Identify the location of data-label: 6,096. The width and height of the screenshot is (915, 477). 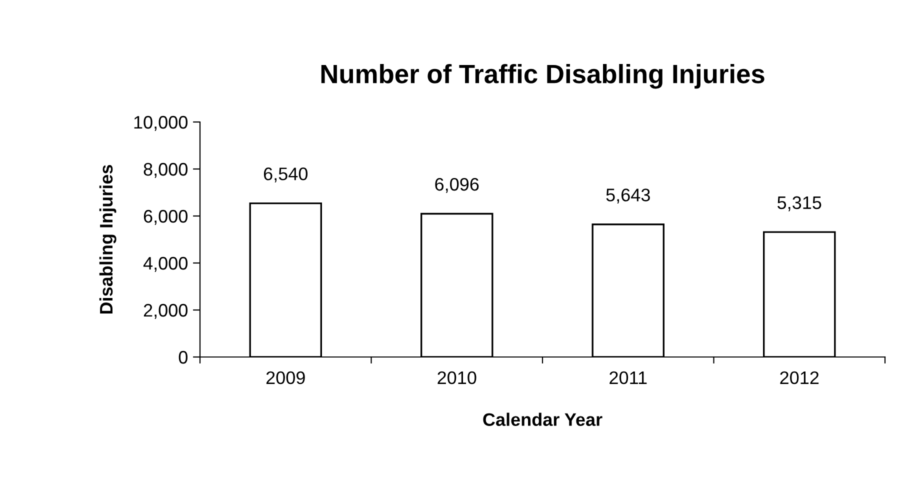
(457, 185).